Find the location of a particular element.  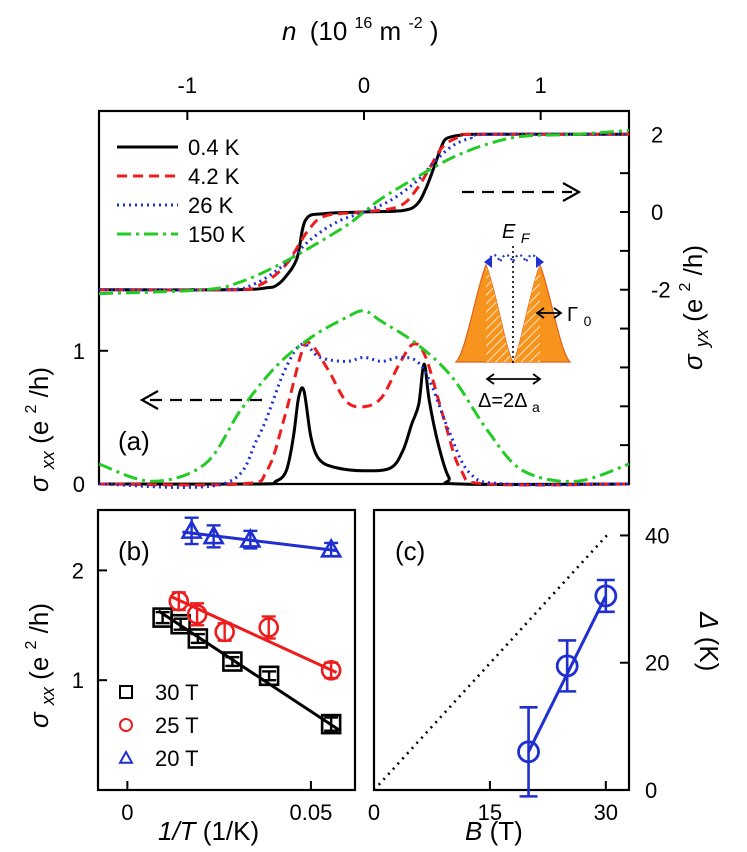

arrow-right-sigma-yx is located at coordinates (522, 192).